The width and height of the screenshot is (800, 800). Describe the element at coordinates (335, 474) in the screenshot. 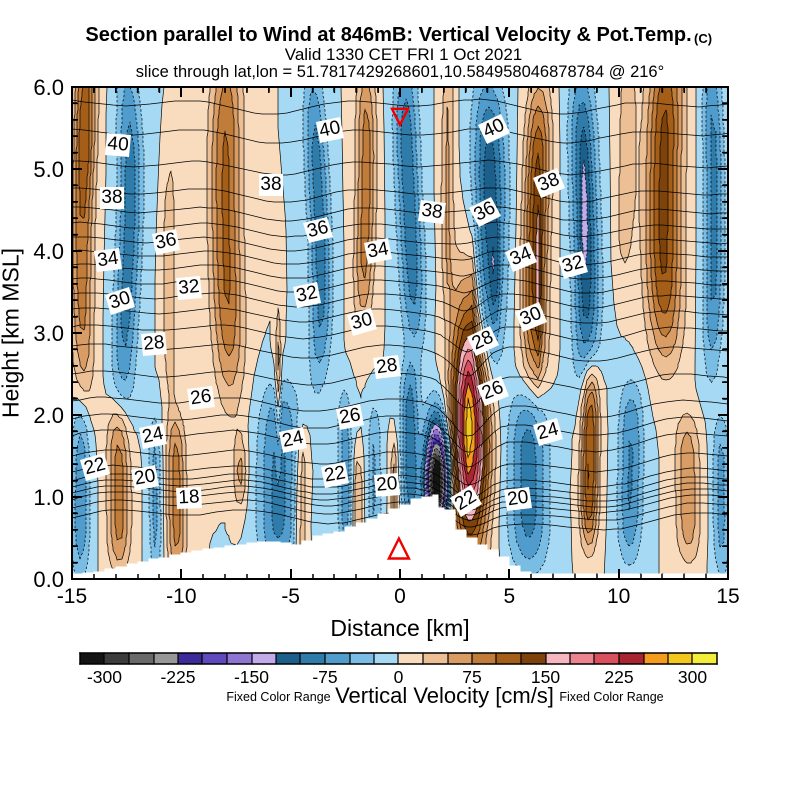

I see `svg-text: 22` at that location.